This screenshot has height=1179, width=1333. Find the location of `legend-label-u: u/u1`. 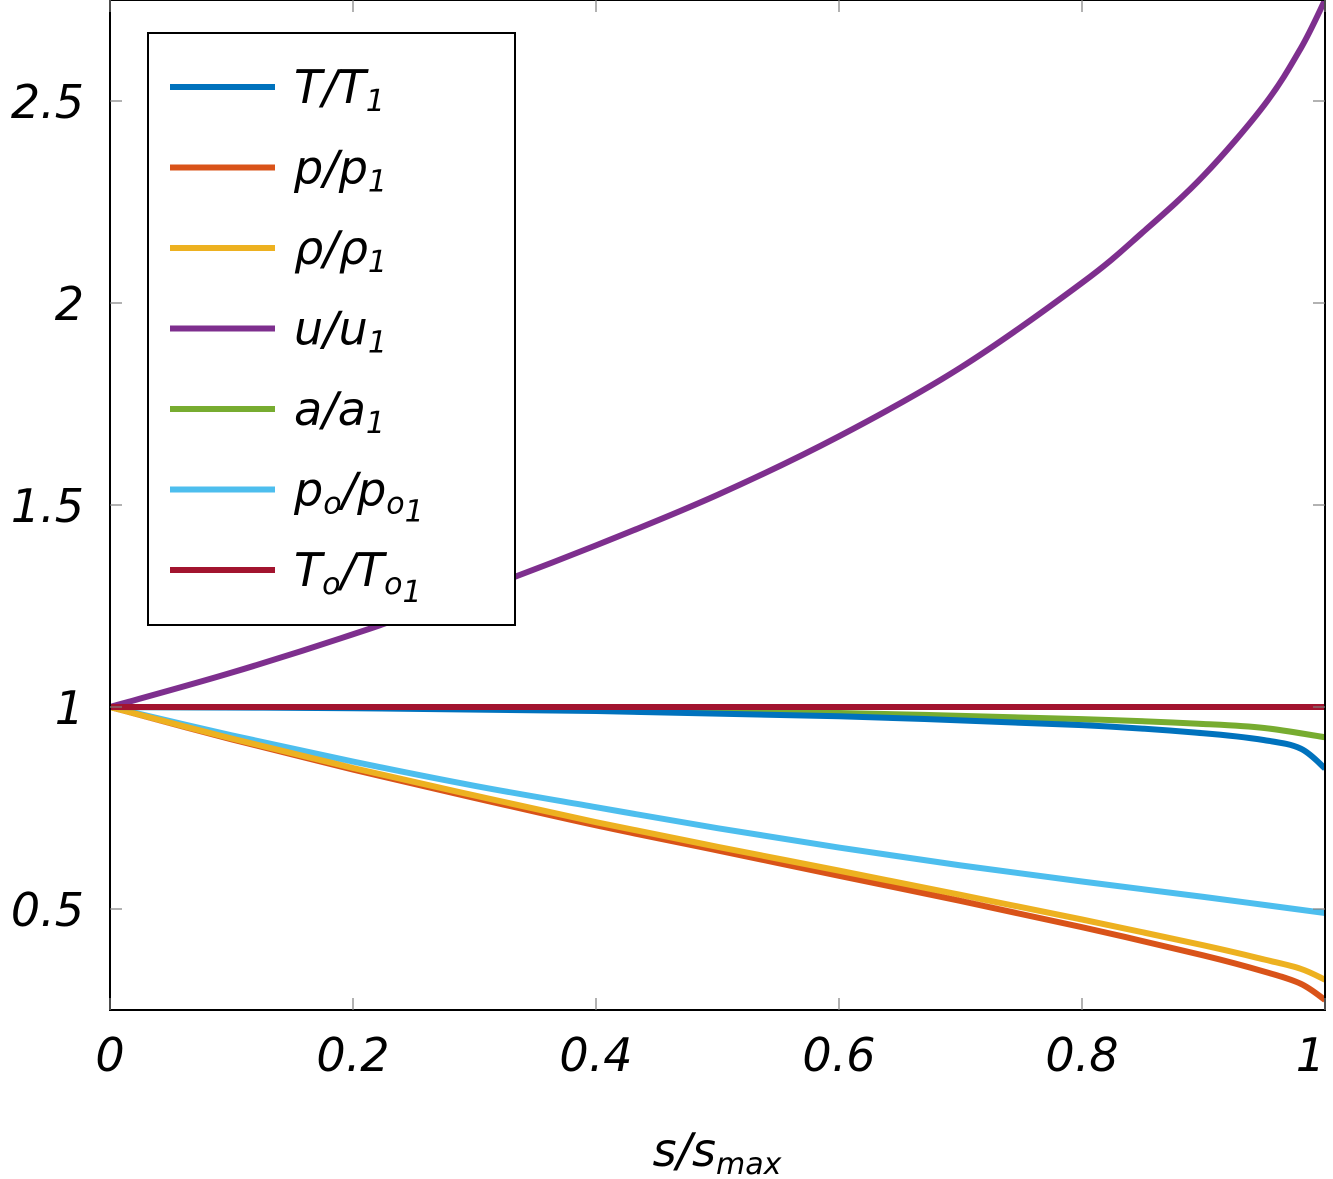

legend-label-u: u/u1 is located at coordinates (340, 331).